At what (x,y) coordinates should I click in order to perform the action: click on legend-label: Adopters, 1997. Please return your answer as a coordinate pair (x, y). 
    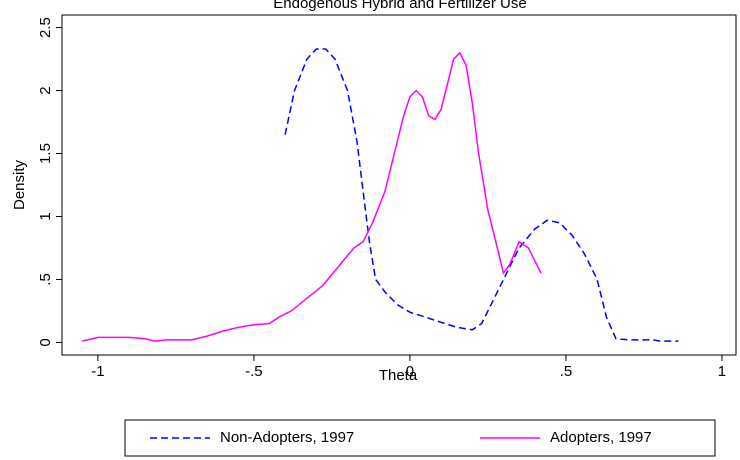
    Looking at the image, I should click on (601, 437).